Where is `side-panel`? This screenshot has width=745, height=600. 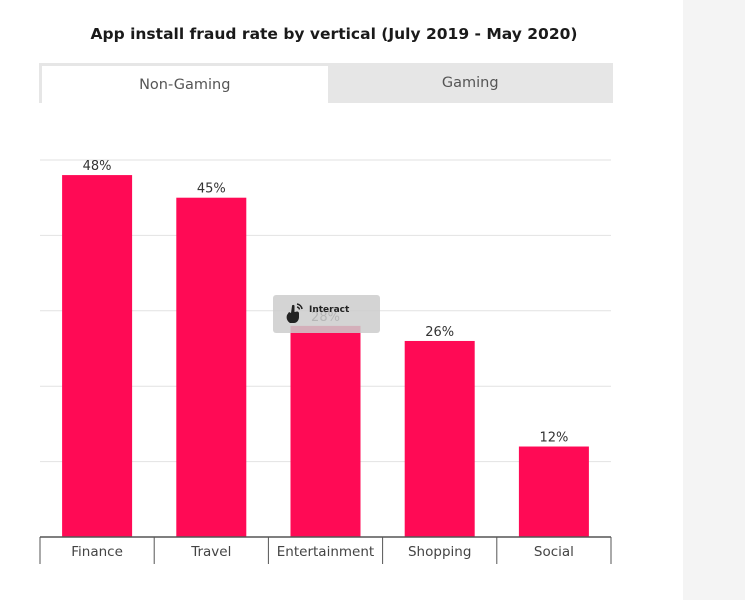 side-panel is located at coordinates (714, 300).